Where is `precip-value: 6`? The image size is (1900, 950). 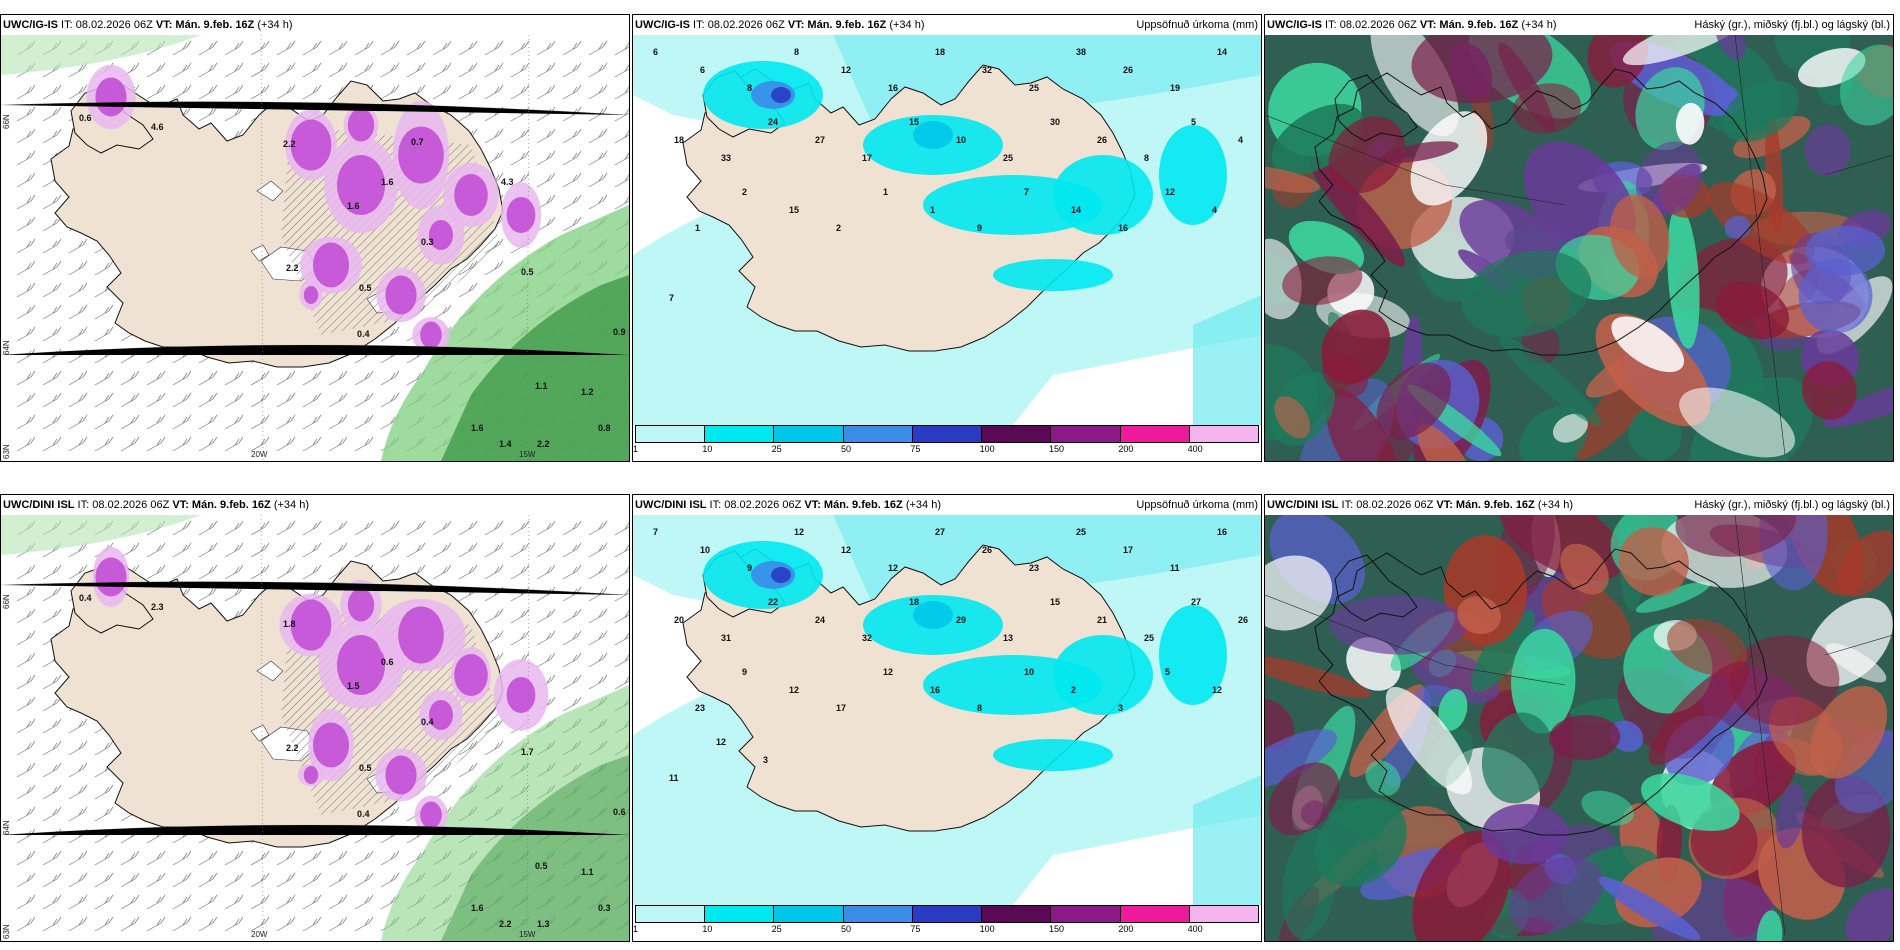 precip-value: 6 is located at coordinates (702, 70).